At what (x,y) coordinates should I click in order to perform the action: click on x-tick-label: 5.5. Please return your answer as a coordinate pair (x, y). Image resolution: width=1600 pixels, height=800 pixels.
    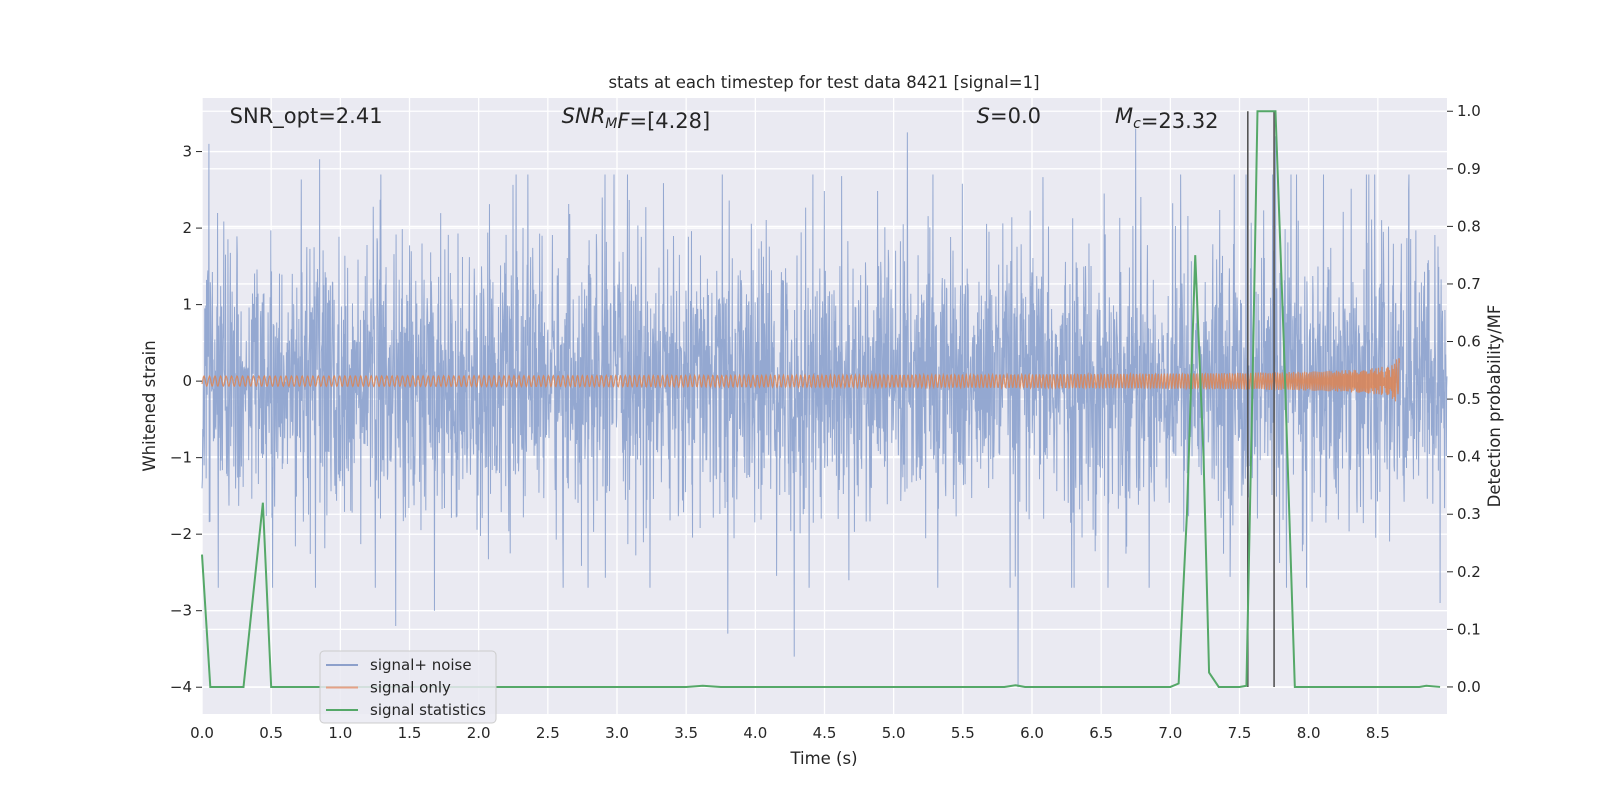
    Looking at the image, I should click on (963, 733).